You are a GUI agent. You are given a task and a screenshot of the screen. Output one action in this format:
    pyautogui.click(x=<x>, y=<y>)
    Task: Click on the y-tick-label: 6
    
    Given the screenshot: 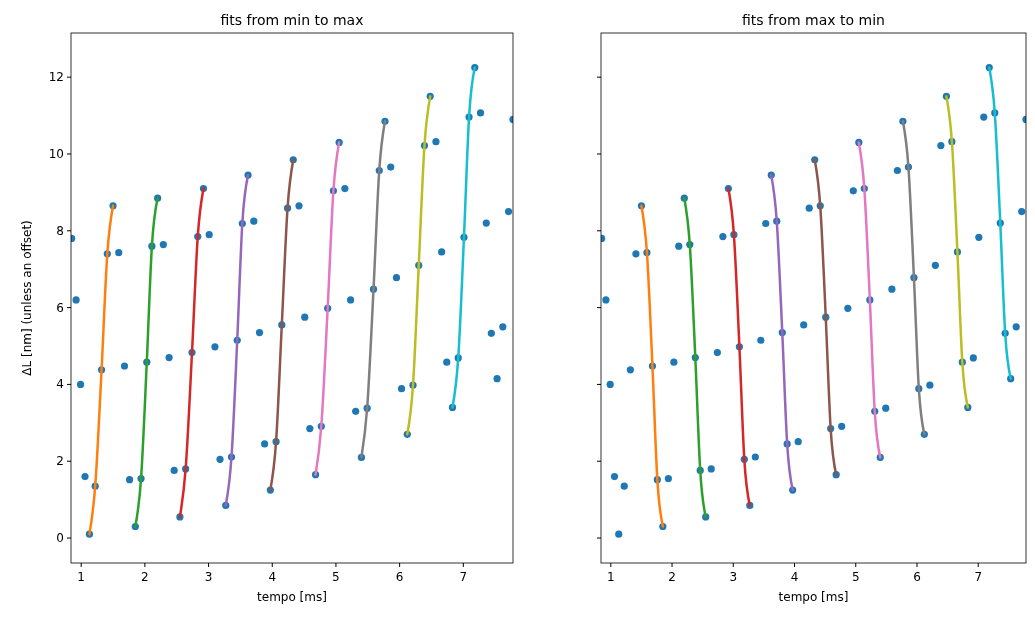 What is the action you would take?
    pyautogui.click(x=60, y=307)
    